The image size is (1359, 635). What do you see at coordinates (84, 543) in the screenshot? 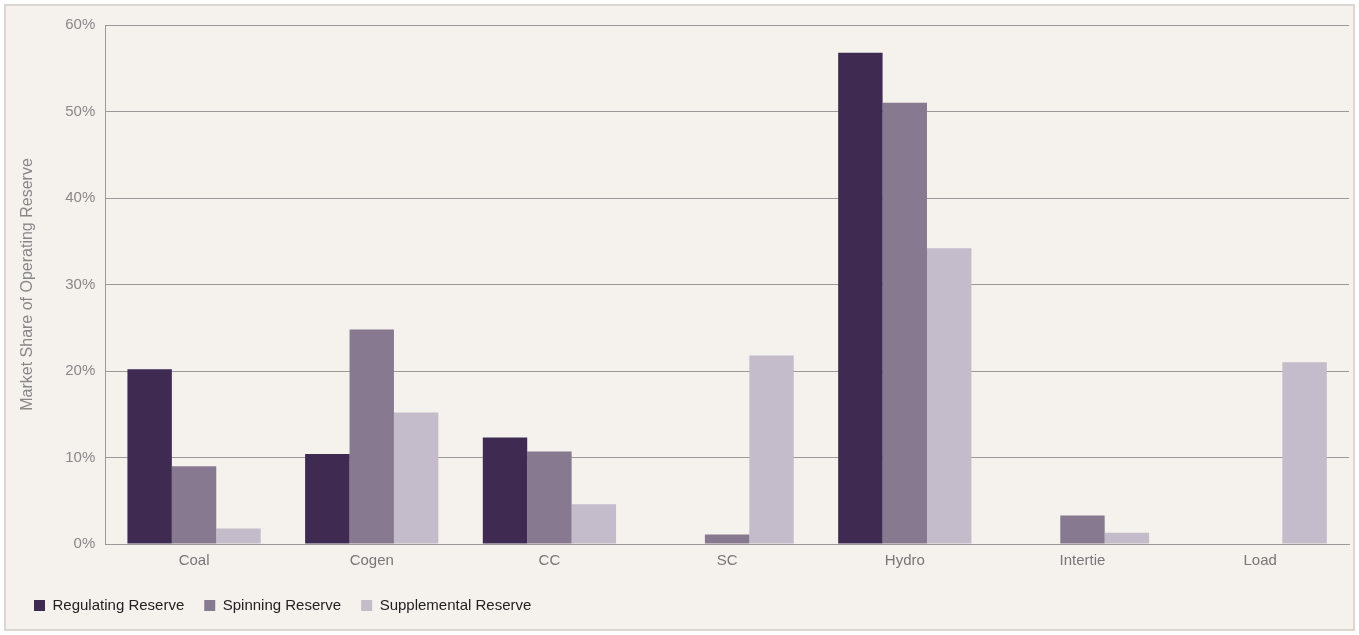
I see `y-tick-label: 0%` at bounding box center [84, 543].